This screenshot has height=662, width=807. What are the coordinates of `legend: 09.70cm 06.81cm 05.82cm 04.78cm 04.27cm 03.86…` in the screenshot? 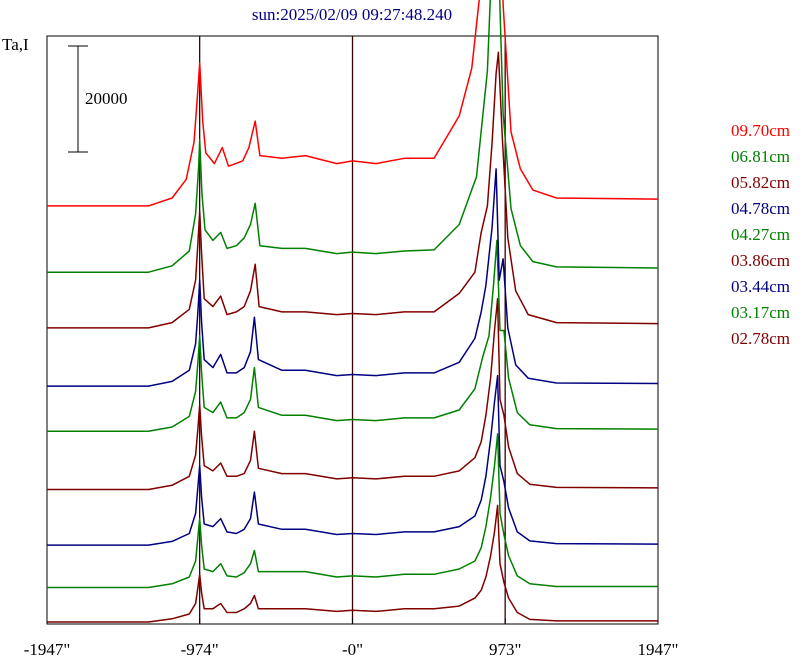 It's located at (760, 234).